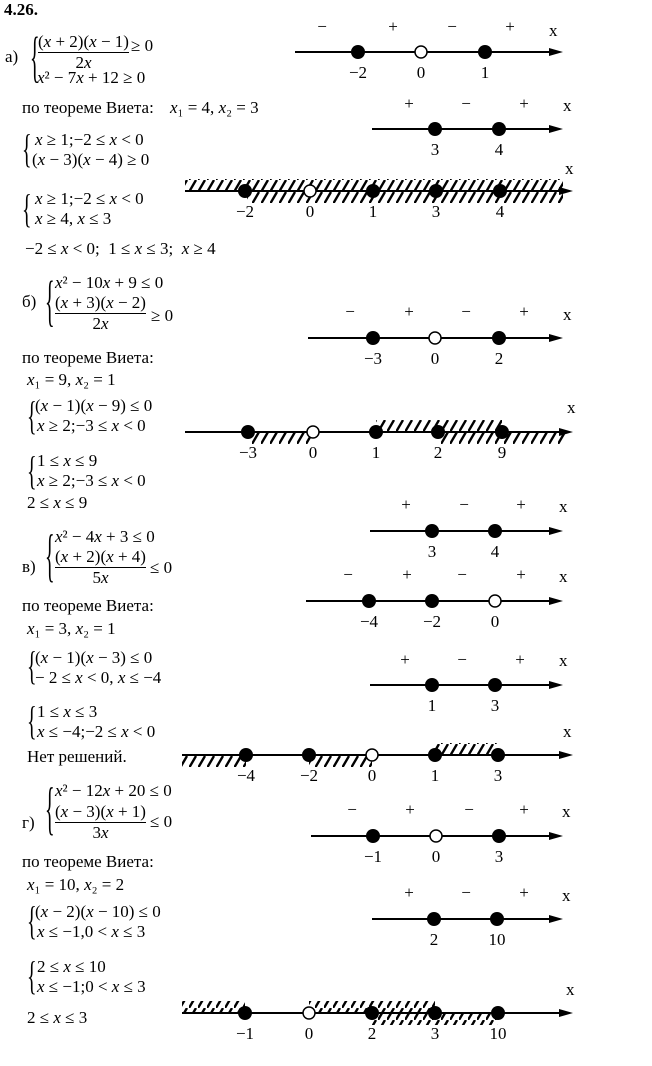  What do you see at coordinates (73, 218) in the screenshot?
I see `system-line: x ≥ 4, x ≤ 3` at bounding box center [73, 218].